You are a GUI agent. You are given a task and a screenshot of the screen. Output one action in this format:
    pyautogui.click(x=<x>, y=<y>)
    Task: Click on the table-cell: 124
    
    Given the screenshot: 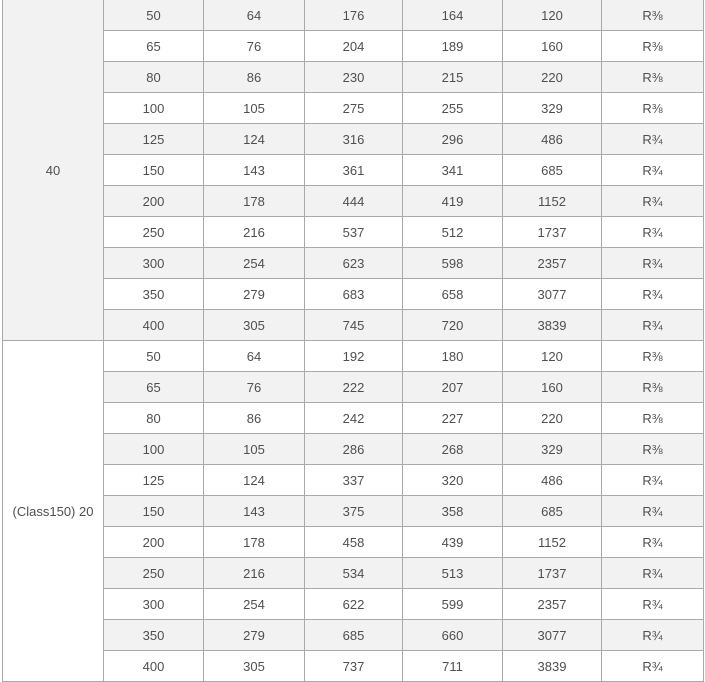 What is the action you would take?
    pyautogui.click(x=254, y=139)
    